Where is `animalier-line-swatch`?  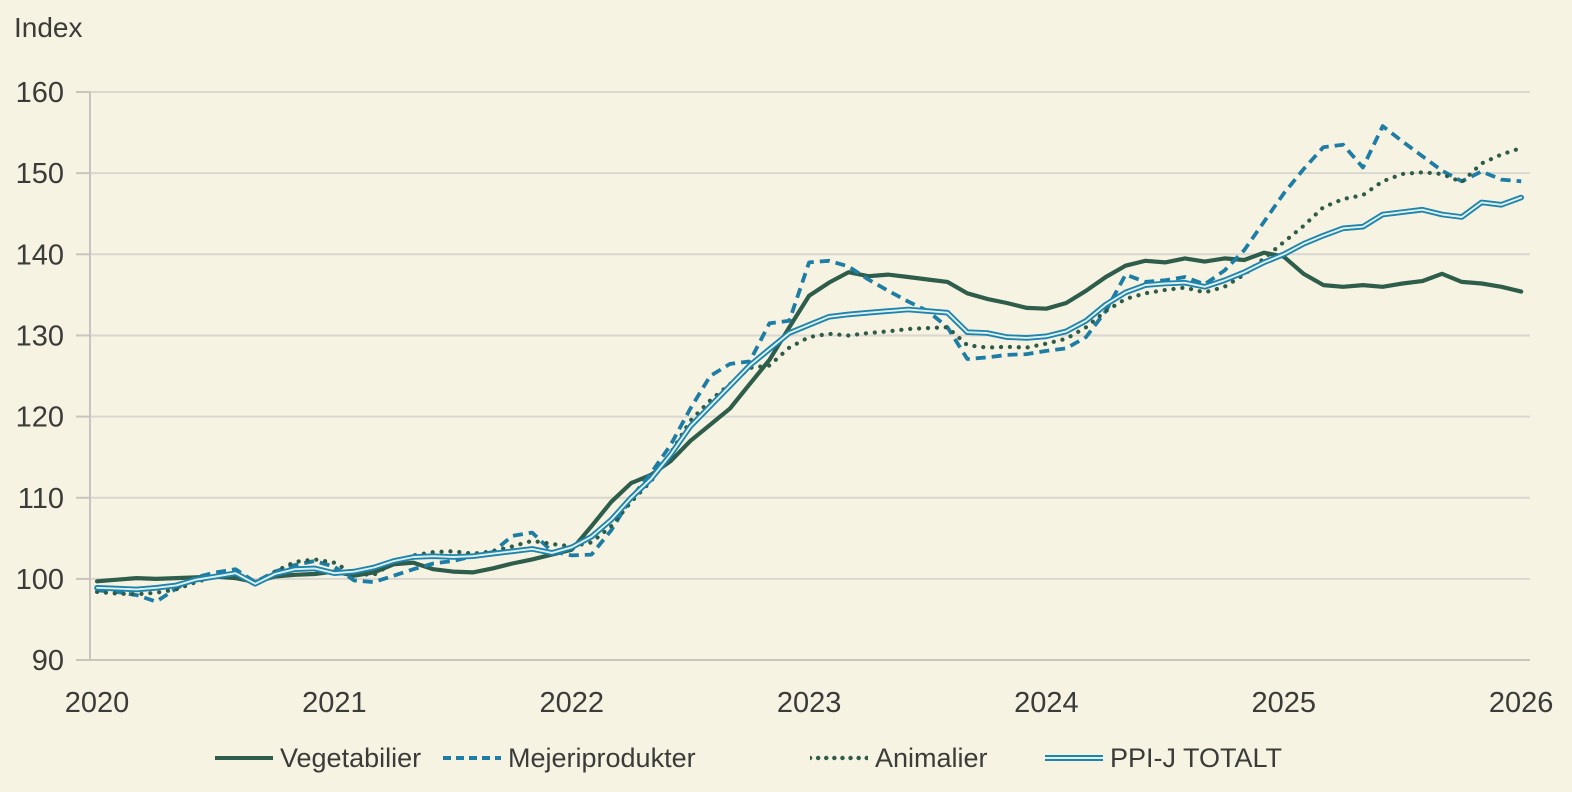
animalier-line-swatch is located at coordinates (839, 758).